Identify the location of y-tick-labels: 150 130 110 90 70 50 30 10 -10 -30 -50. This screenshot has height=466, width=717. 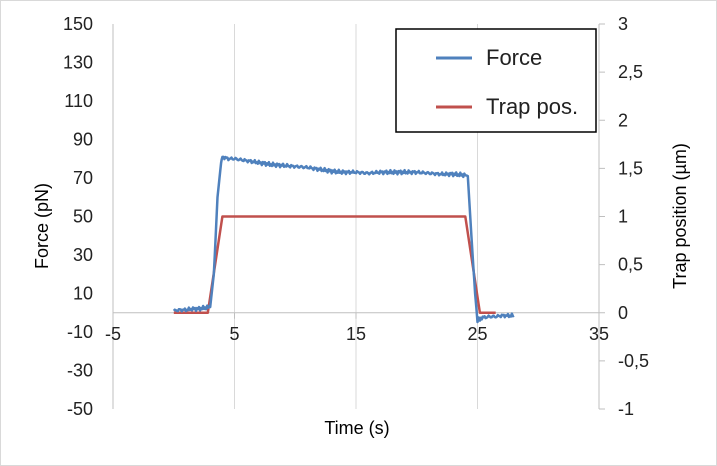
(78, 216).